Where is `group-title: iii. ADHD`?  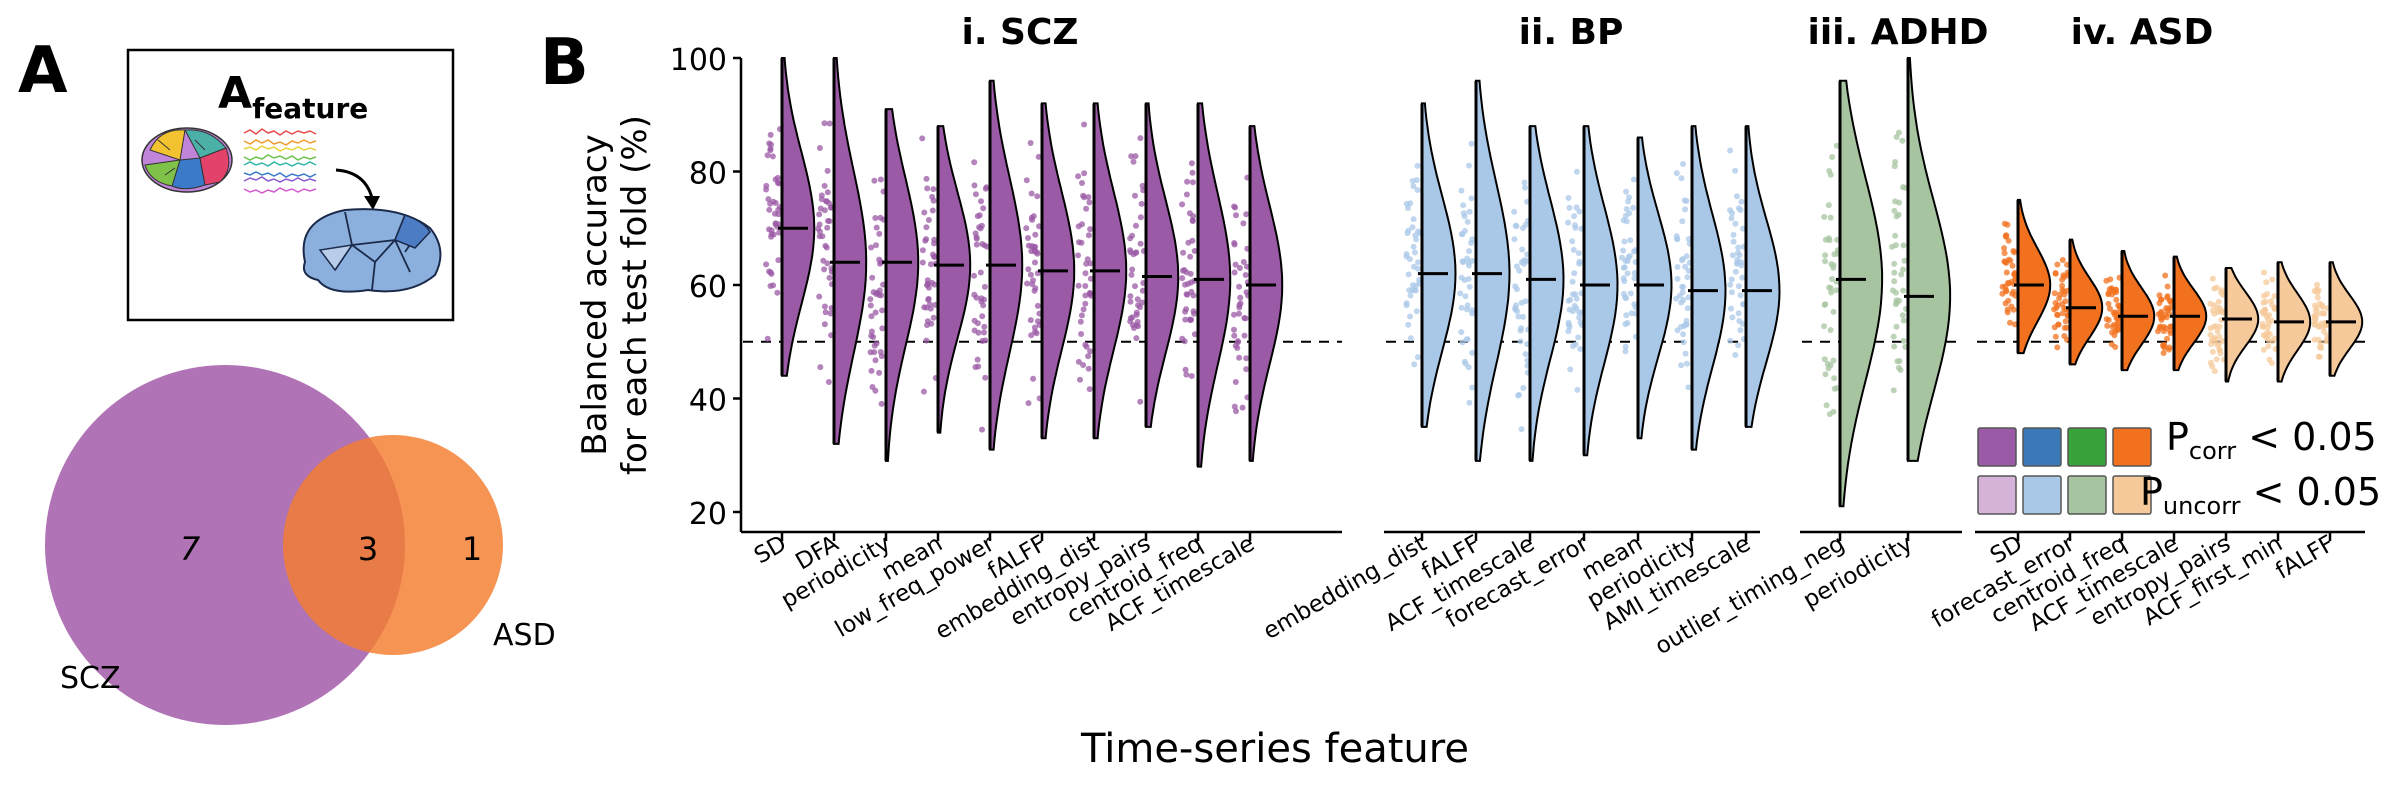 group-title: iii. ADHD is located at coordinates (1898, 32).